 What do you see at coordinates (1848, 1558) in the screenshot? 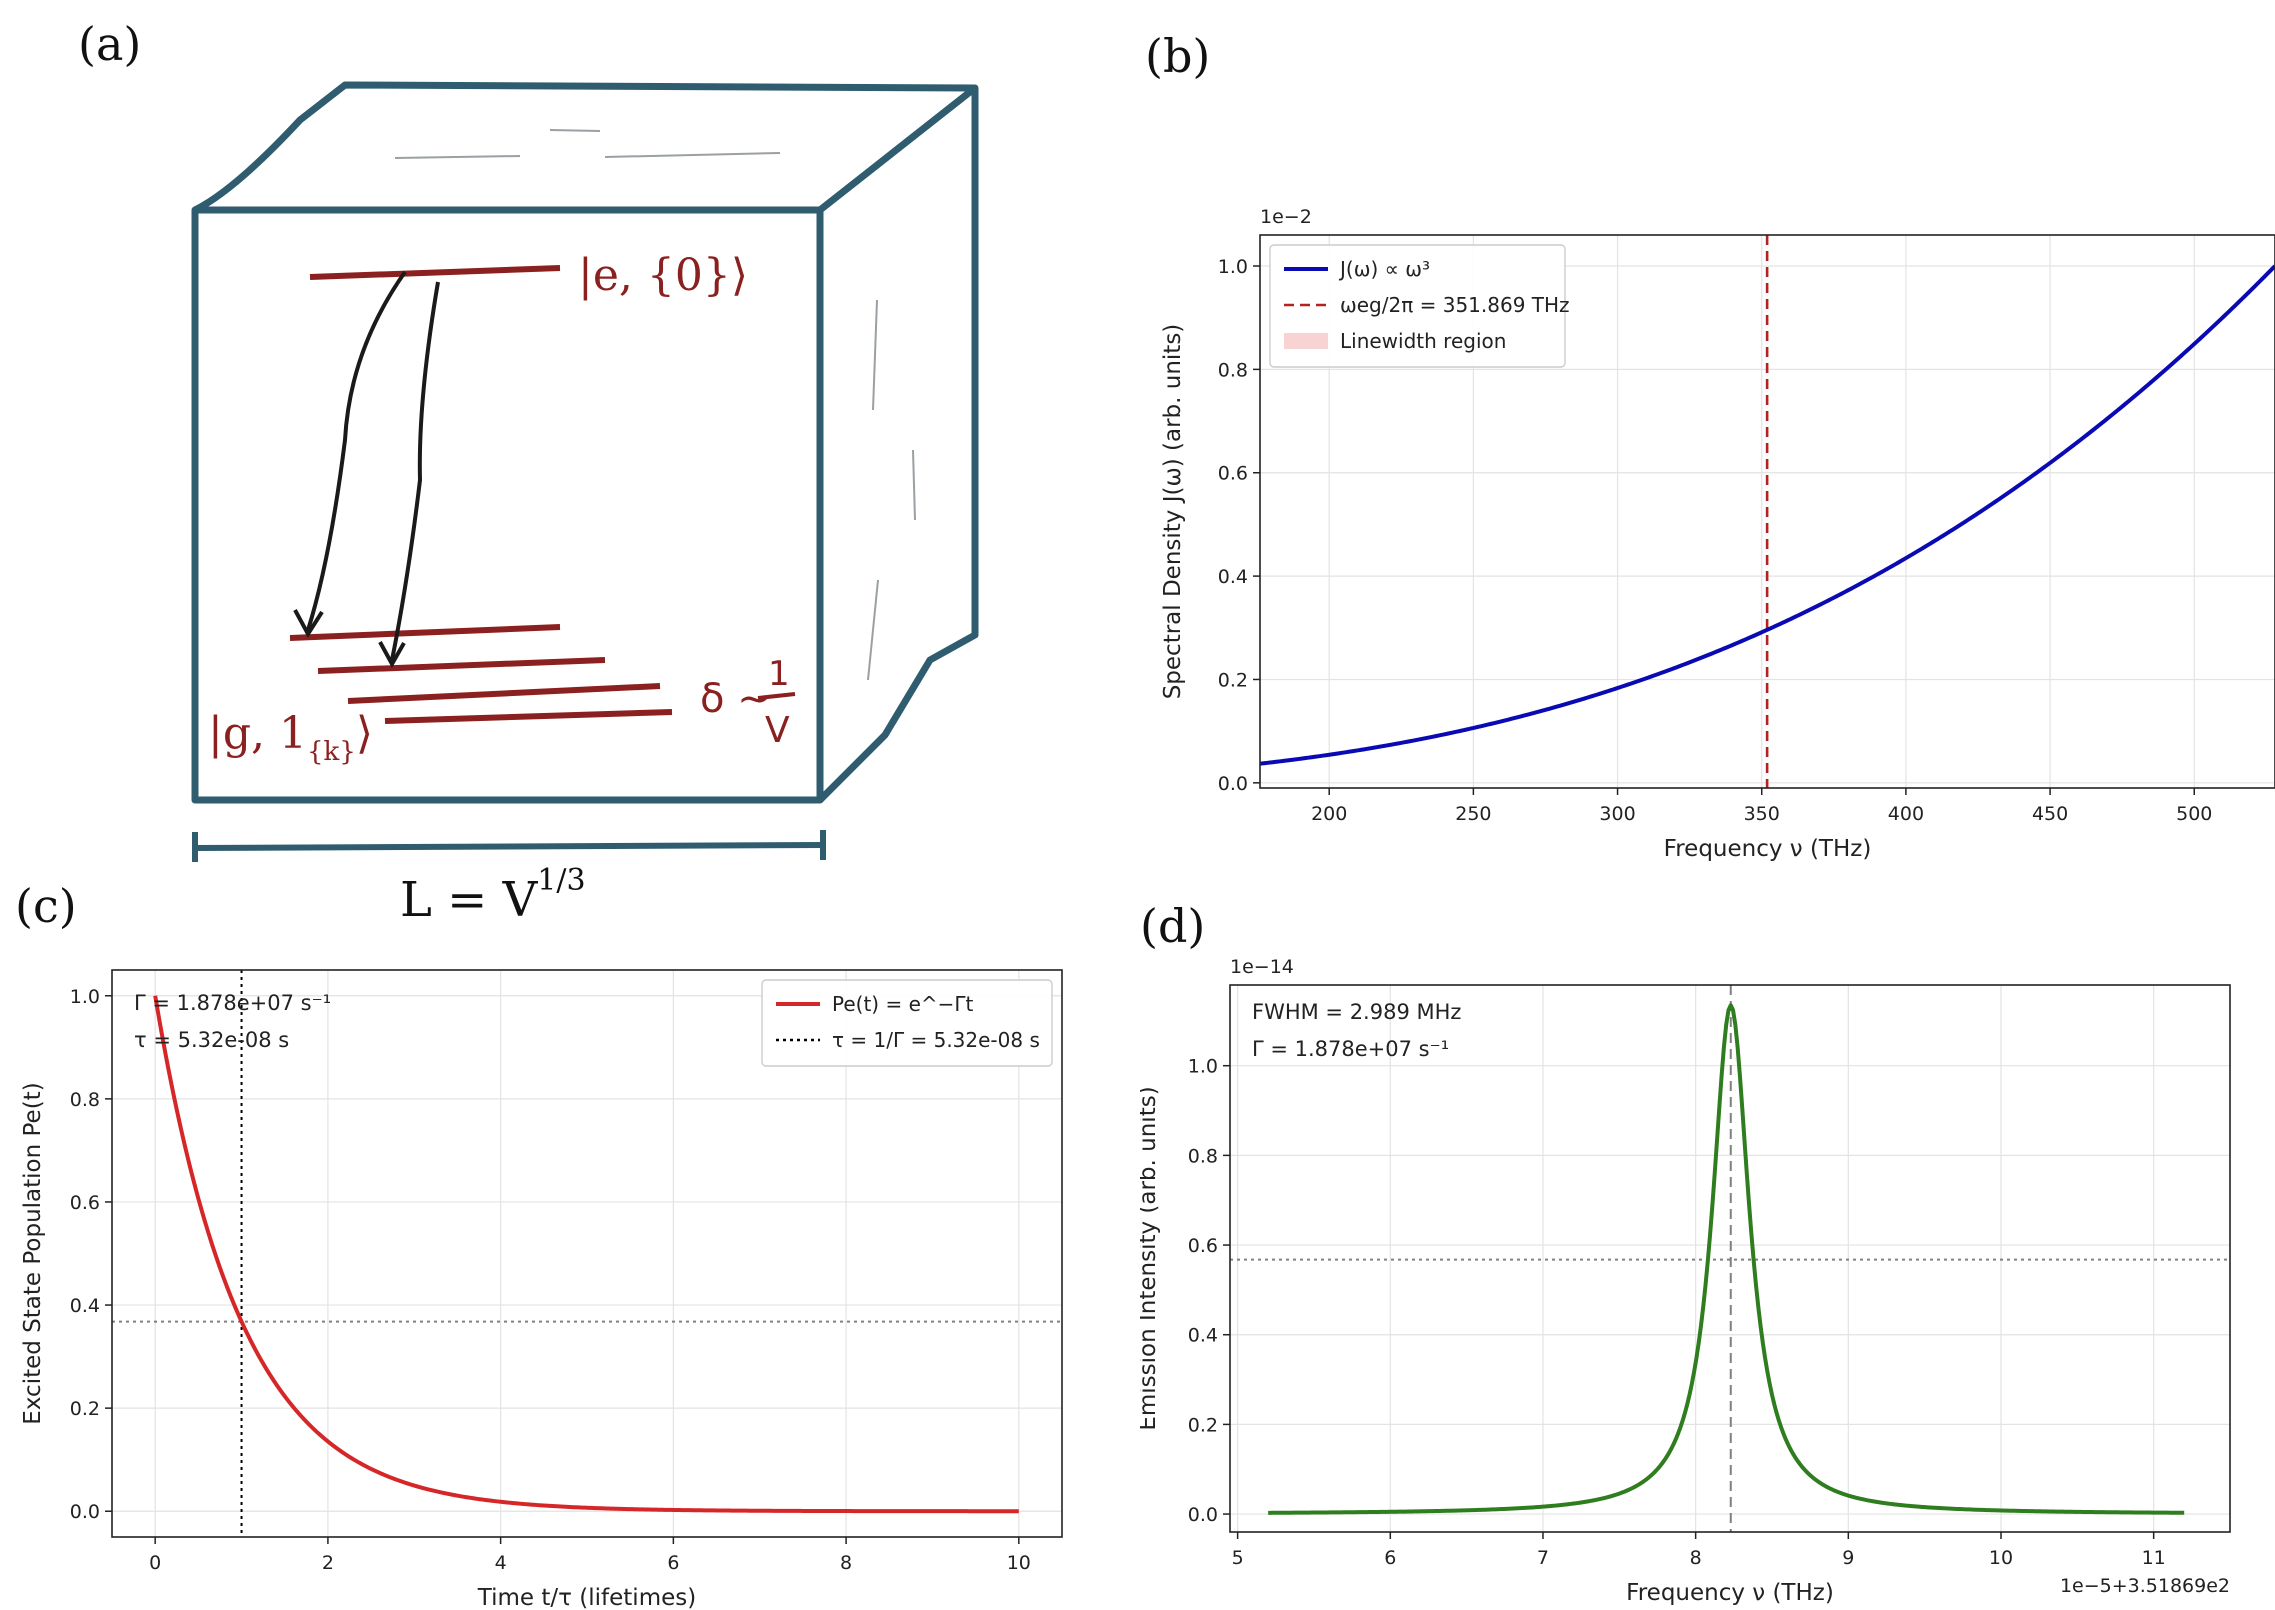
I see `x-tick-label: 9` at bounding box center [1848, 1558].